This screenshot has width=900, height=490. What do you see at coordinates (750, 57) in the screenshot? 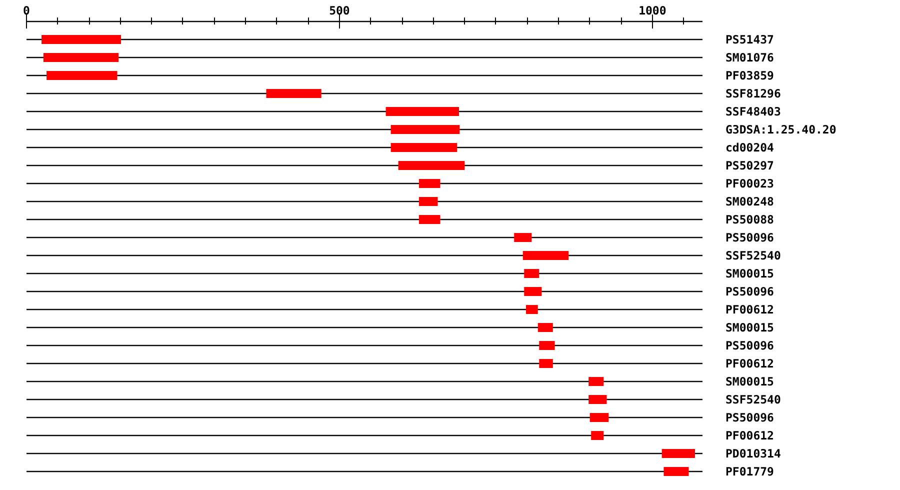
I see `y-tick-label: SM01076` at bounding box center [750, 57].